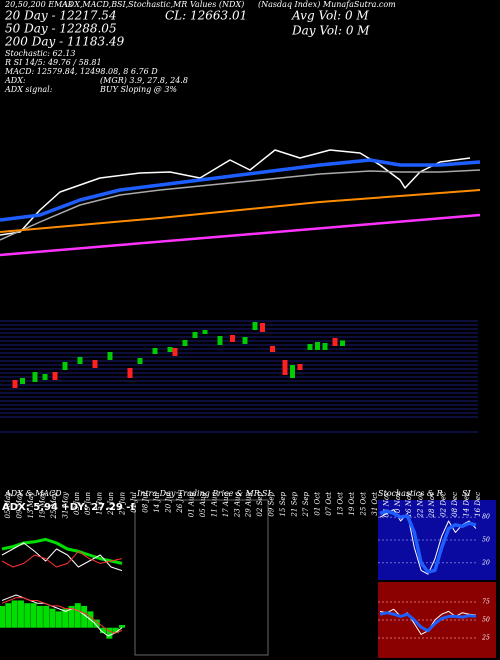 Image resolution: width=500 pixels, height=660 pixels. I want to click on y-tick-label: 20, so click(485, 562).